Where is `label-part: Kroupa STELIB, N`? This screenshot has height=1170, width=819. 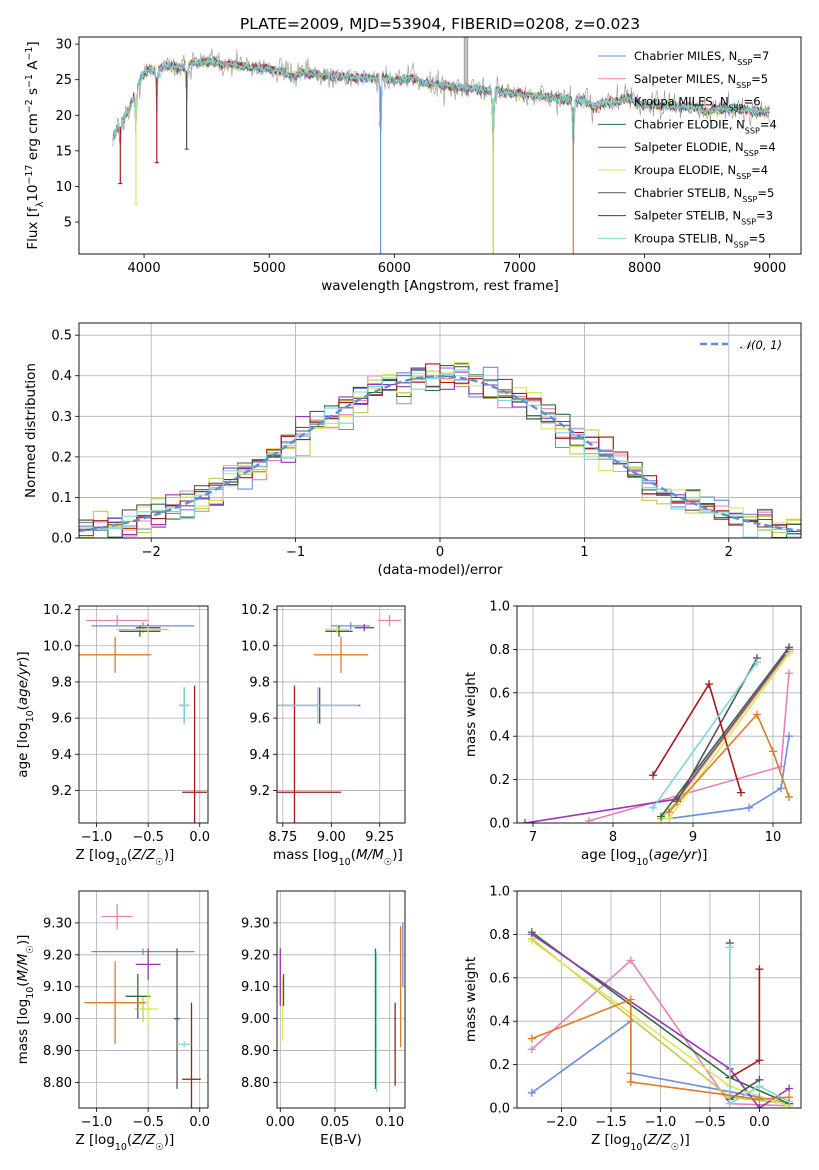 label-part: Kroupa STELIB, N is located at coordinates (684, 238).